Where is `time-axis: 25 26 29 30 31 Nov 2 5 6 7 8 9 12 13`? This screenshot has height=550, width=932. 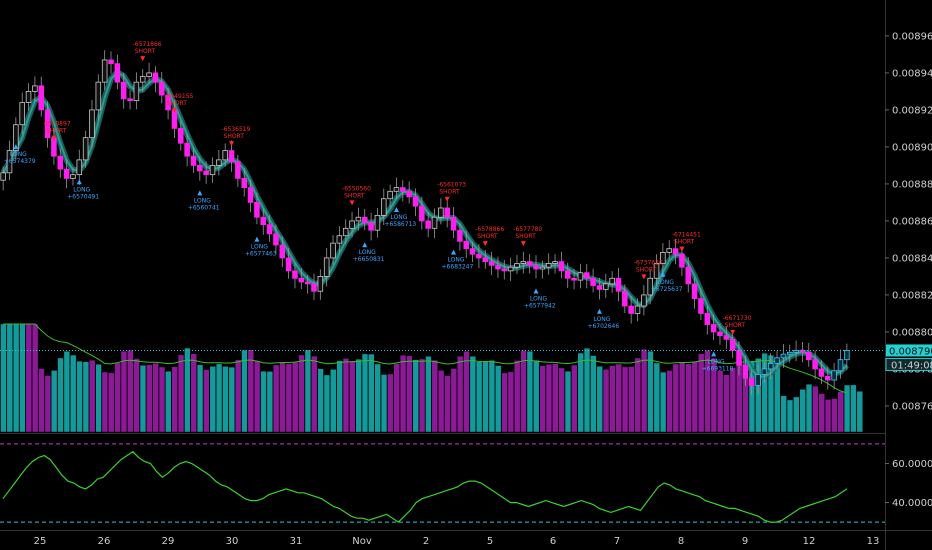
time-axis: 25 26 29 30 31 Nov 2 5 6 7 8 9 12 13 is located at coordinates (457, 541).